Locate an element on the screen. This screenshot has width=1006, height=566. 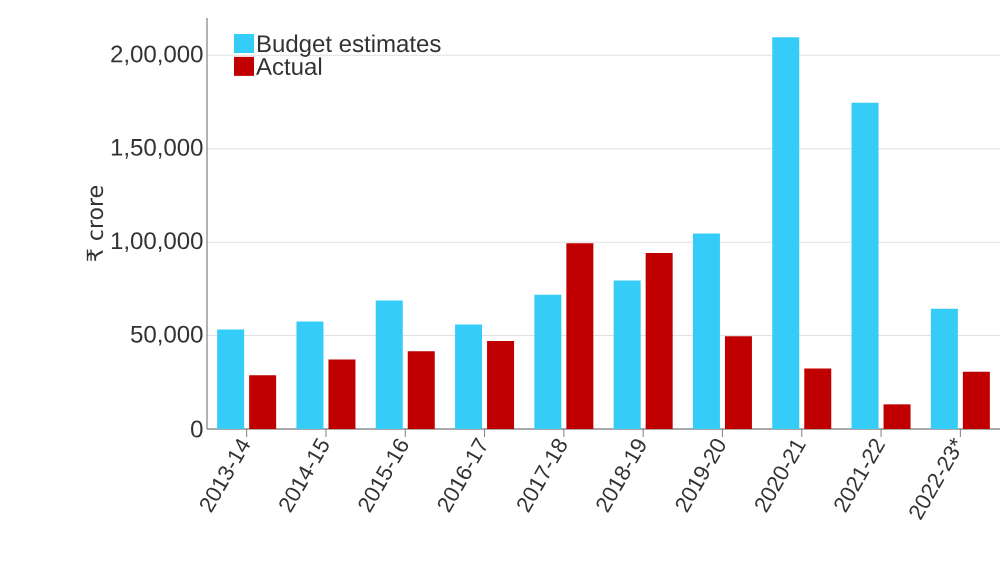
y-axis-title: ₹ crore is located at coordinates (95, 223).